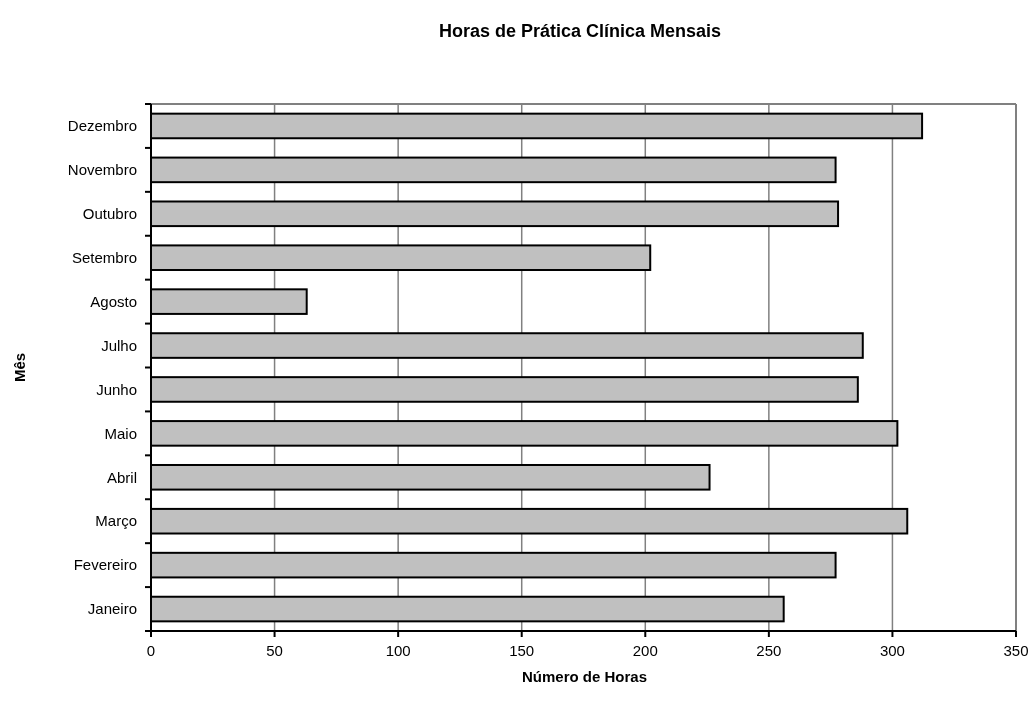 The image size is (1036, 713). Describe the element at coordinates (119, 345) in the screenshot. I see `y-tick-label: Julho` at that location.